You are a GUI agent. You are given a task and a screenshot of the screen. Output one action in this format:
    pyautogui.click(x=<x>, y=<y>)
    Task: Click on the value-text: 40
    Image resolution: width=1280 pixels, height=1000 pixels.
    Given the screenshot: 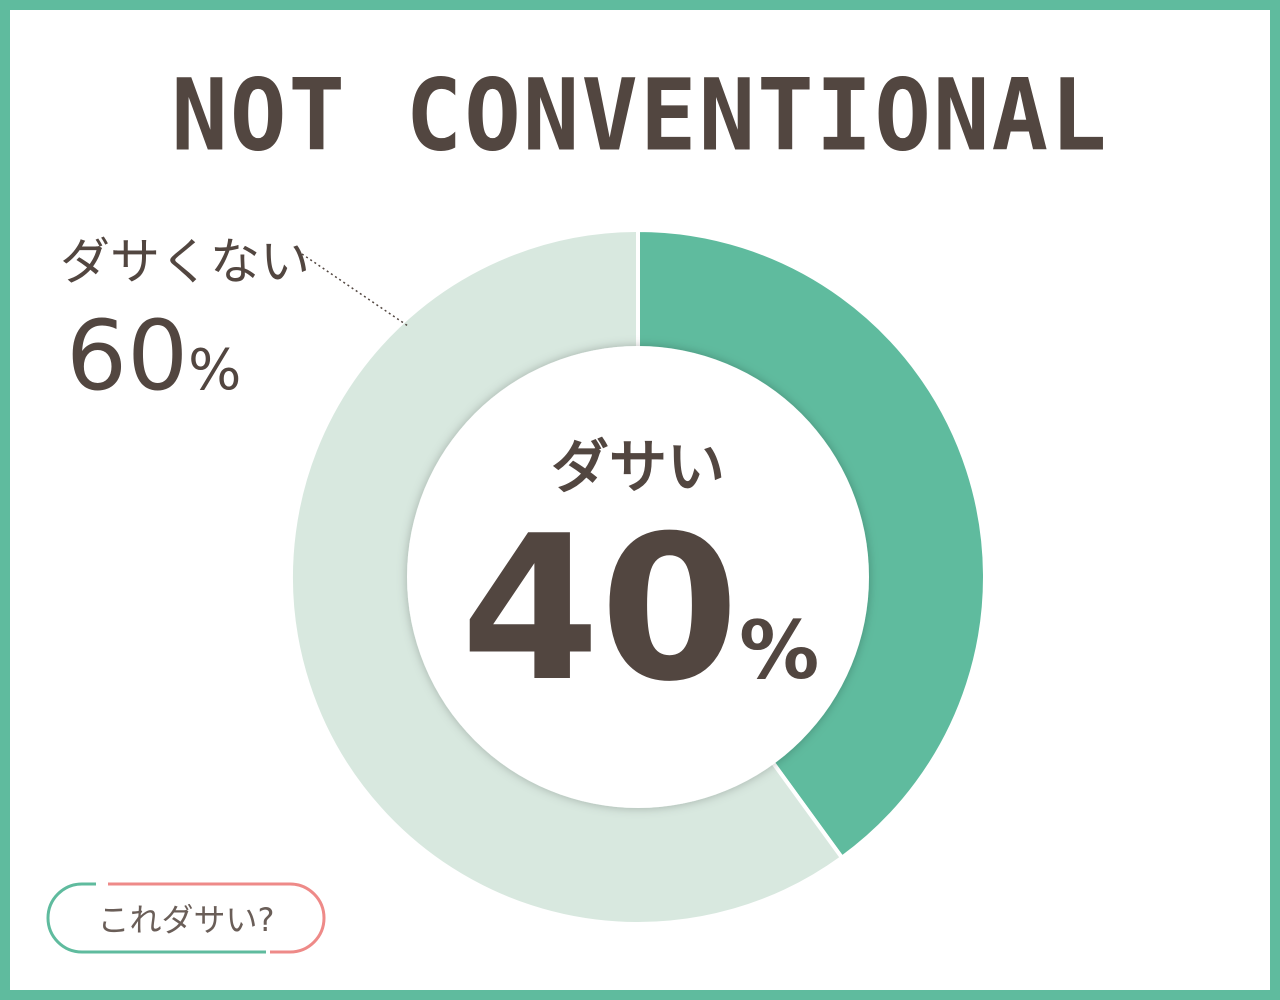 What is the action you would take?
    pyautogui.click(x=600, y=609)
    